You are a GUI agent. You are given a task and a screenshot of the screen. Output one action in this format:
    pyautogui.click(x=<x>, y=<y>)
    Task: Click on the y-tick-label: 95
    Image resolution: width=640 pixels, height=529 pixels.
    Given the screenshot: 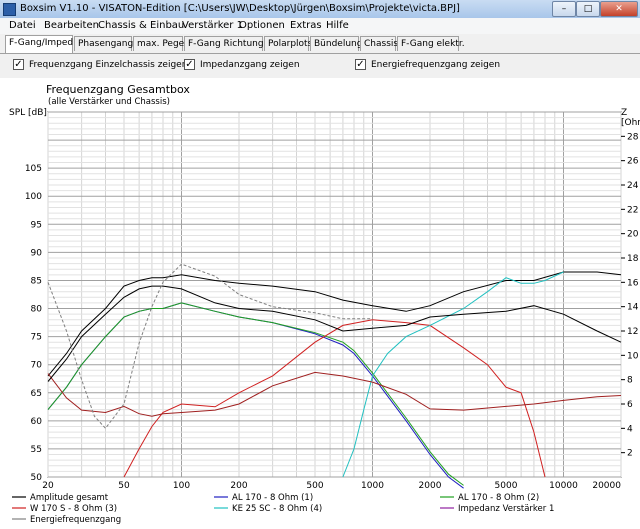 What is the action you would take?
    pyautogui.click(x=36, y=225)
    